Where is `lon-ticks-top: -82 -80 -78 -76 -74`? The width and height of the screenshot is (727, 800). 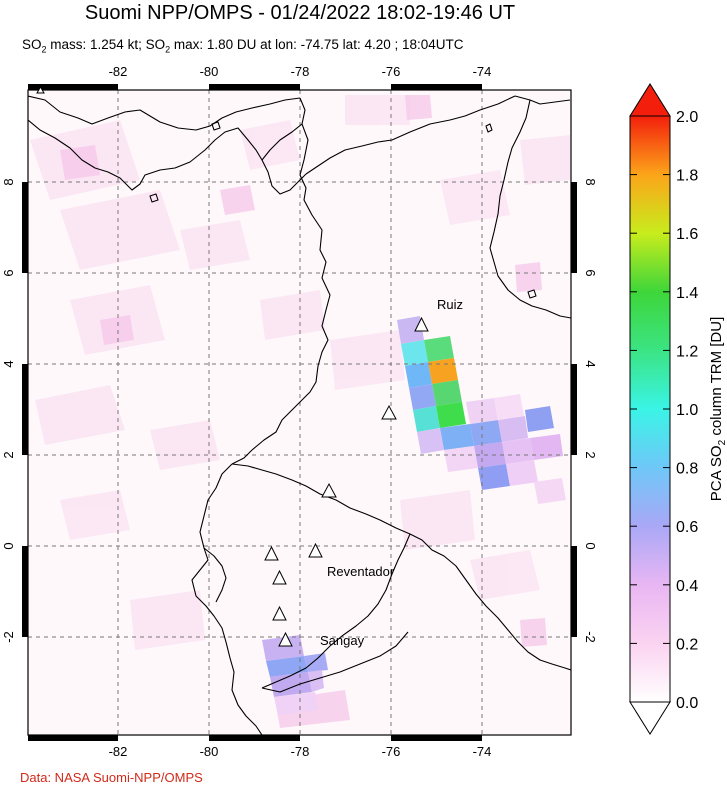 lon-ticks-top: -82 -80 -78 -76 -74 is located at coordinates (300, 71).